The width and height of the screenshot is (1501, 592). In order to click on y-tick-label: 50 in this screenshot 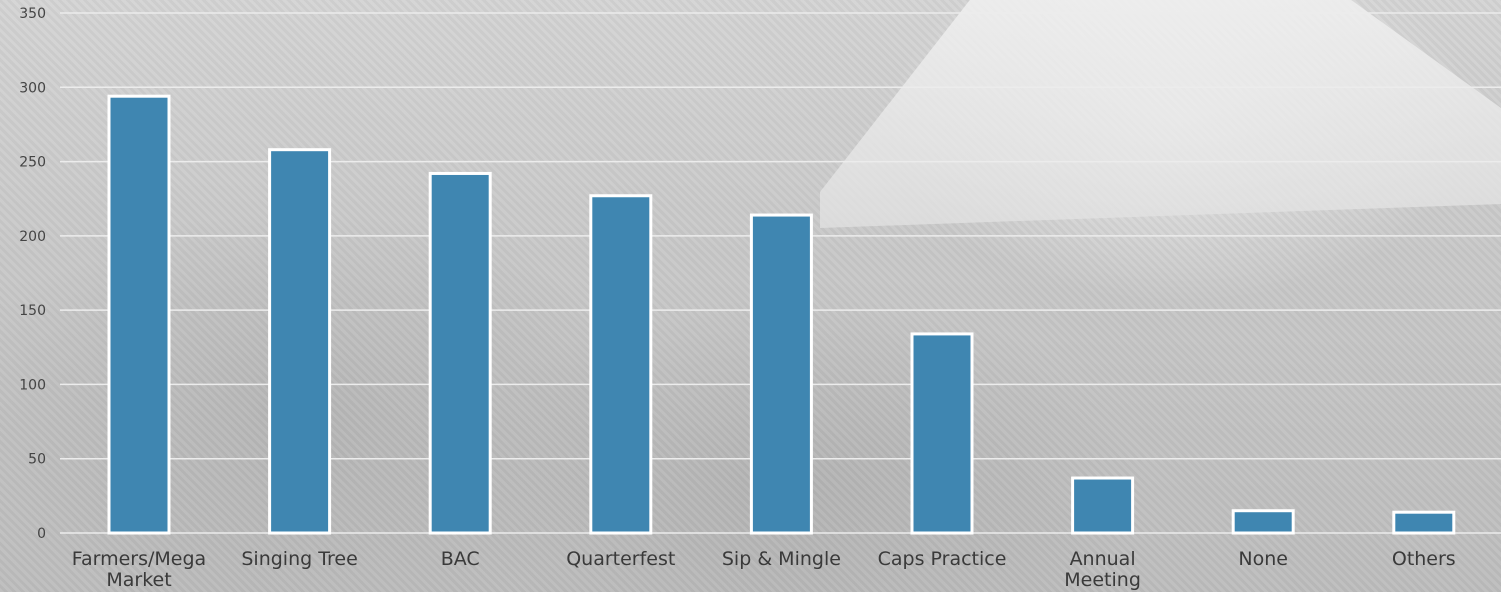, I will do `click(37, 460)`.